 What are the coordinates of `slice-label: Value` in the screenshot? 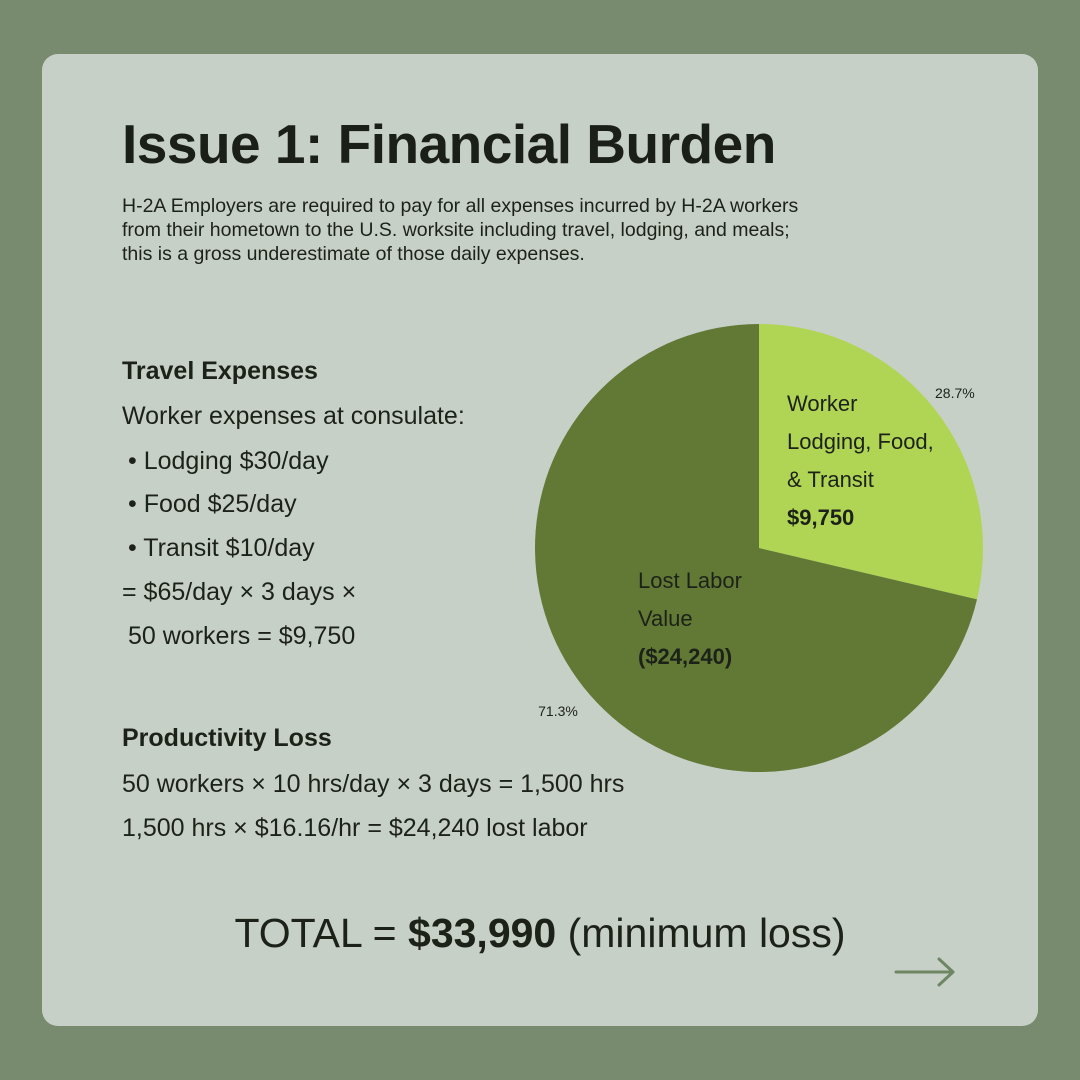 It's located at (665, 618).